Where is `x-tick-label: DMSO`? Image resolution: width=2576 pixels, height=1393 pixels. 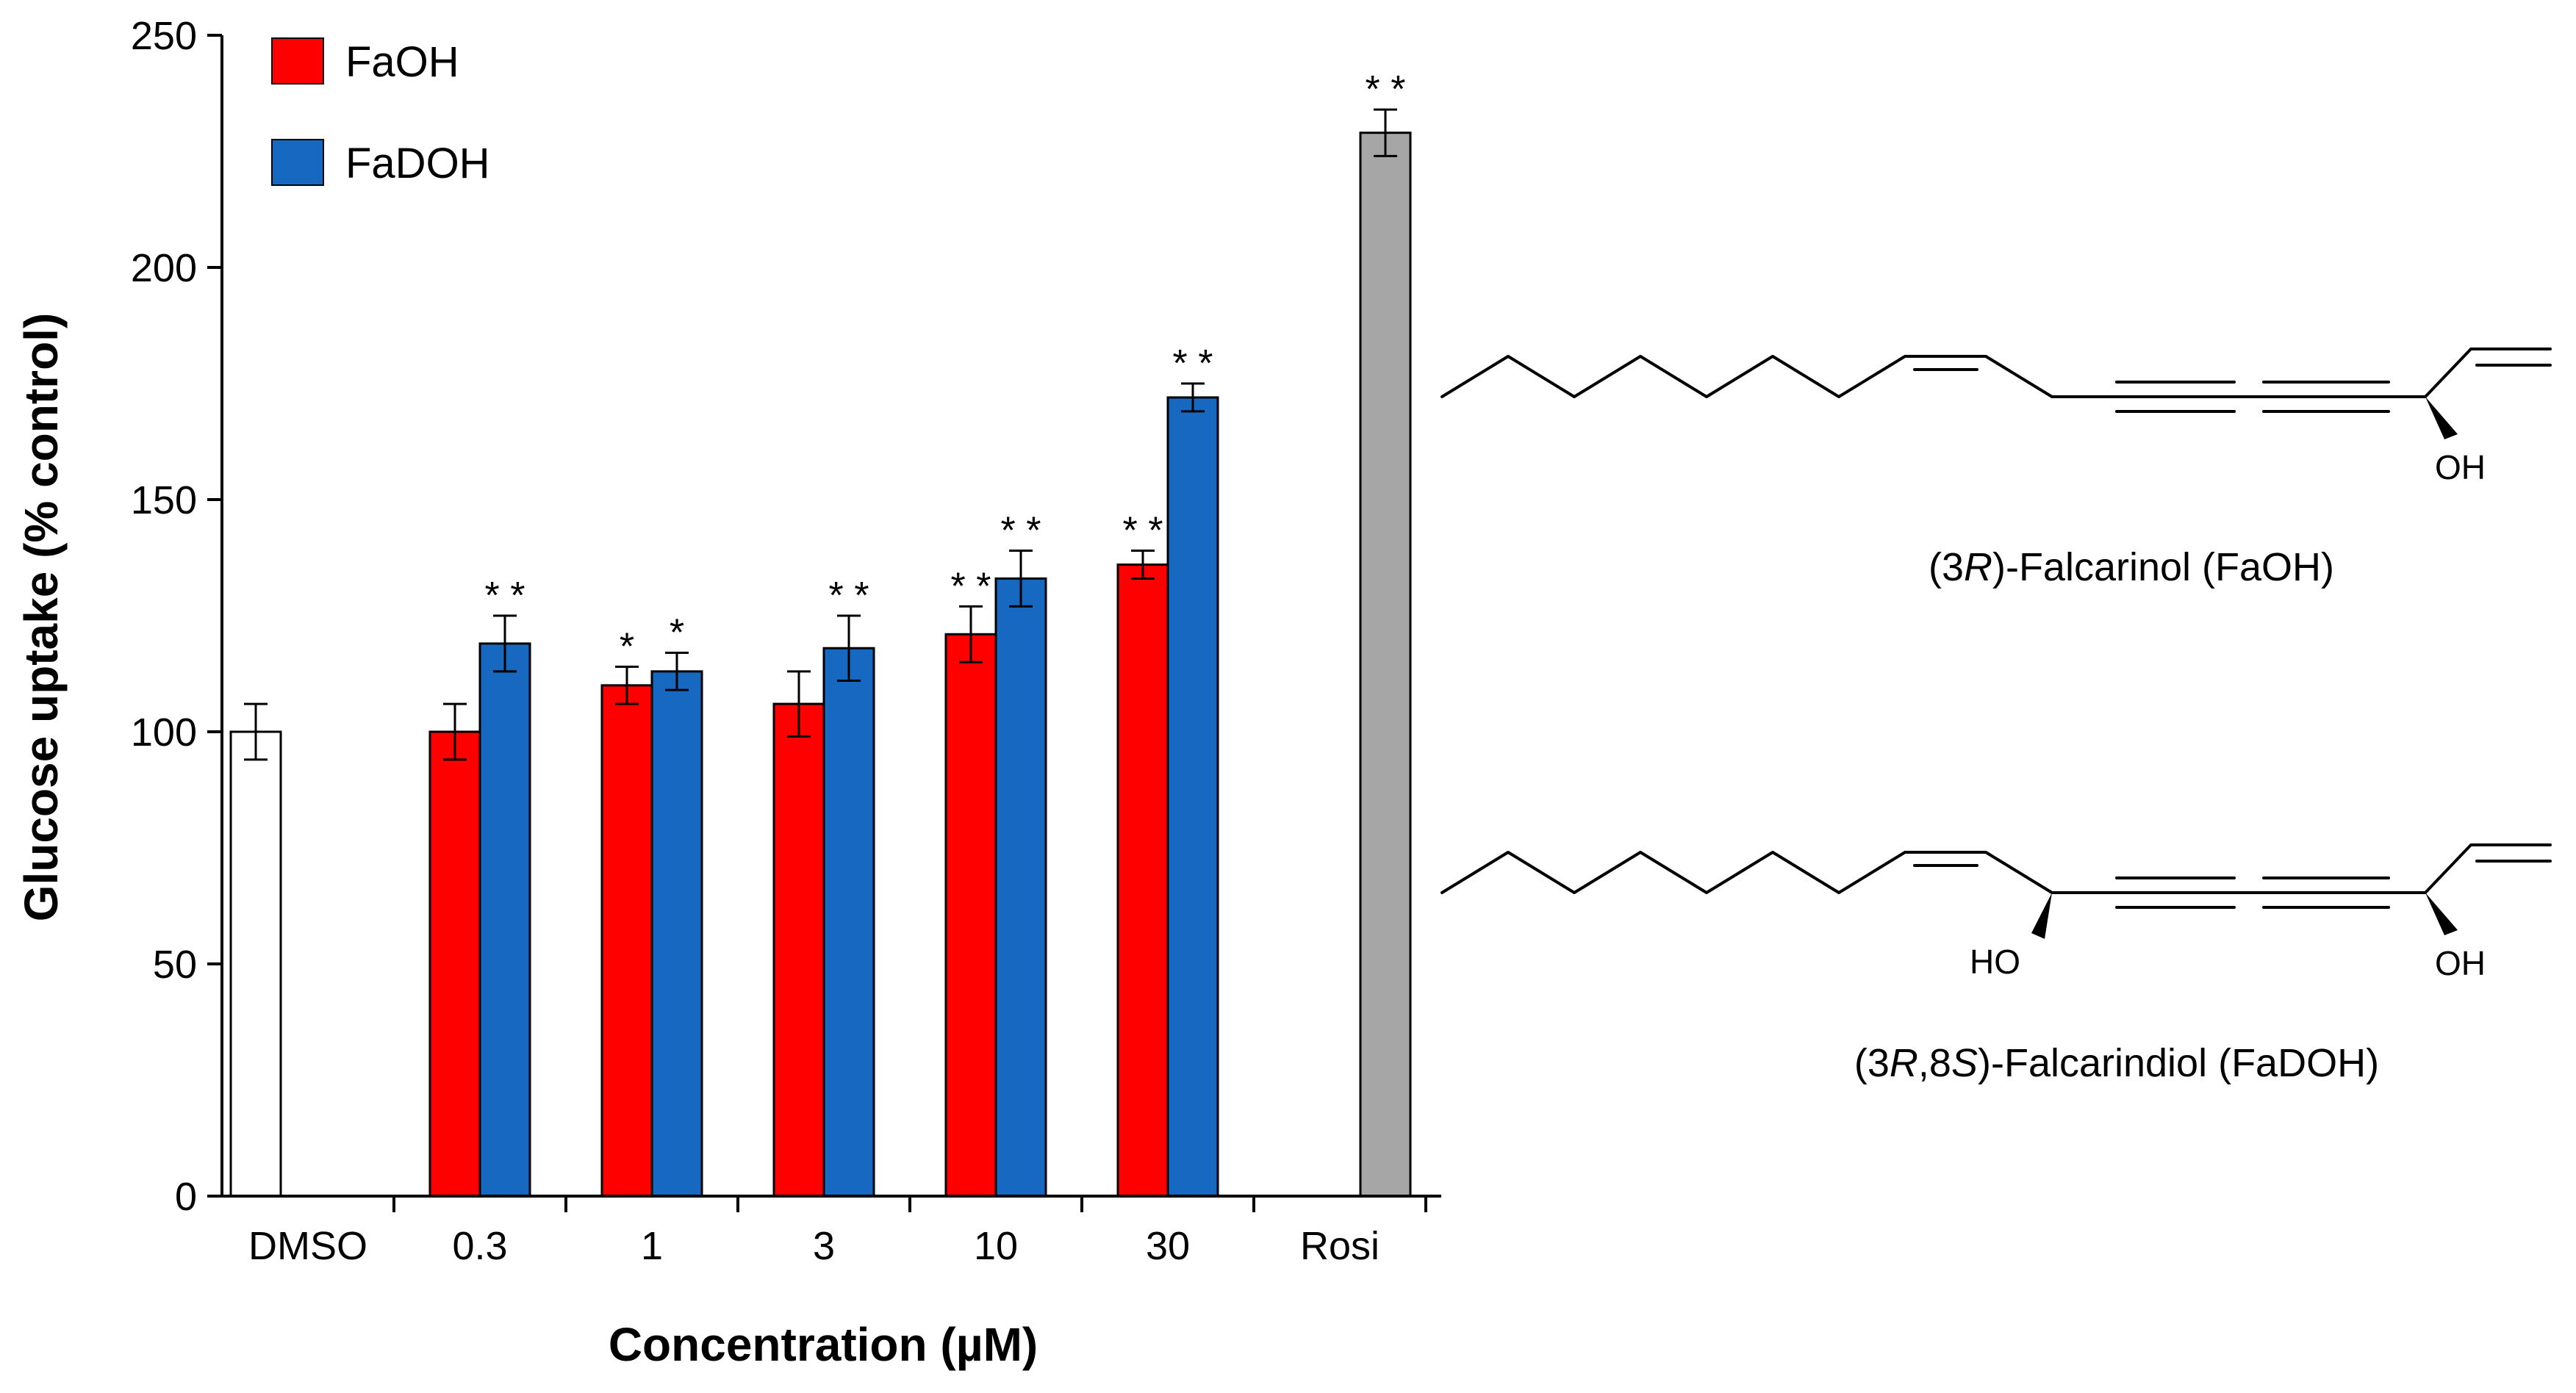
x-tick-label: DMSO is located at coordinates (307, 1246).